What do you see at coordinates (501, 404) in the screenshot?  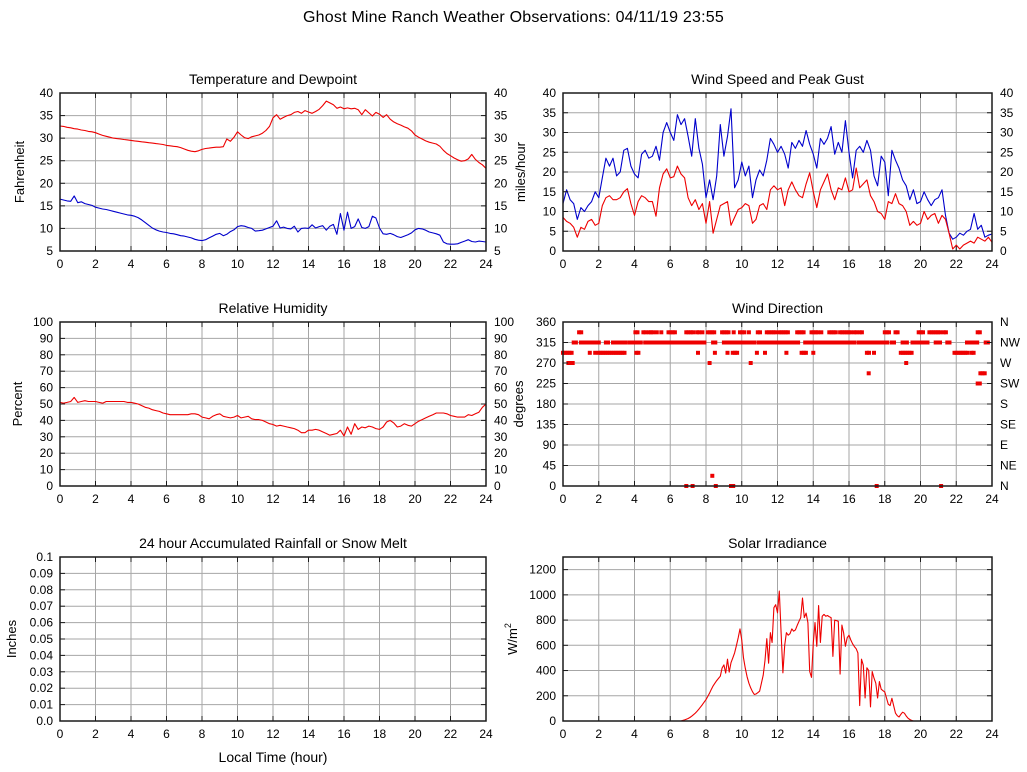 I see `right-tick-label: 50` at bounding box center [501, 404].